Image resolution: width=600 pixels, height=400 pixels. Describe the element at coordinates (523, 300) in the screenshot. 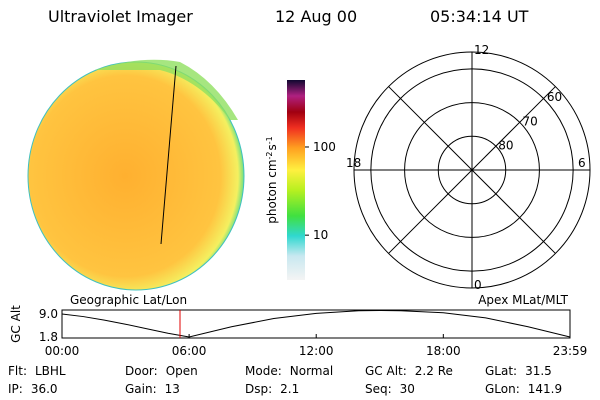

I see `orbit-right-title: Apex MLat/MLT` at that location.